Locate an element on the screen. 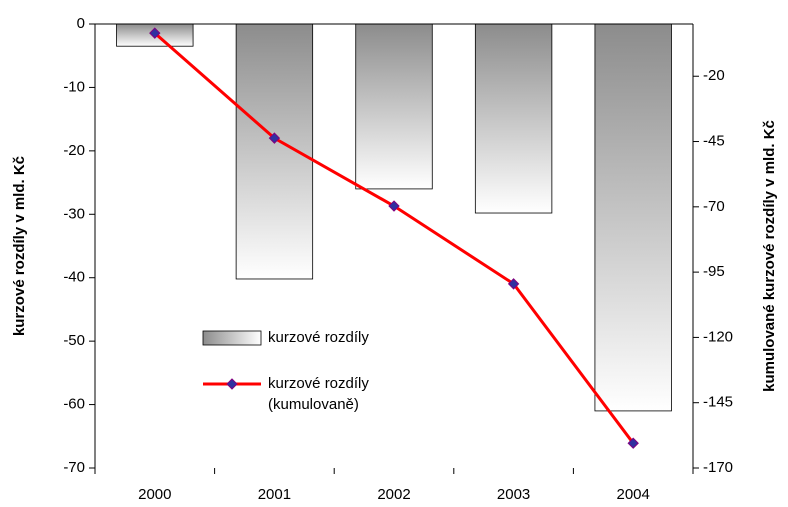  y2-axis-title: kumulované kurzové rozdíly v mld. Kč is located at coordinates (769, 256).